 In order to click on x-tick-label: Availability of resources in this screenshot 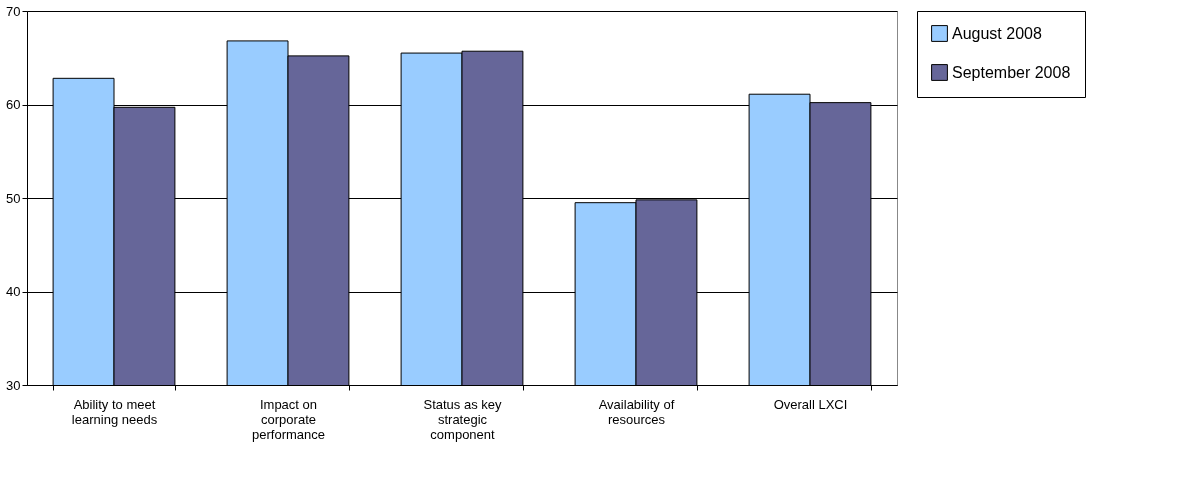, I will do `click(636, 411)`.